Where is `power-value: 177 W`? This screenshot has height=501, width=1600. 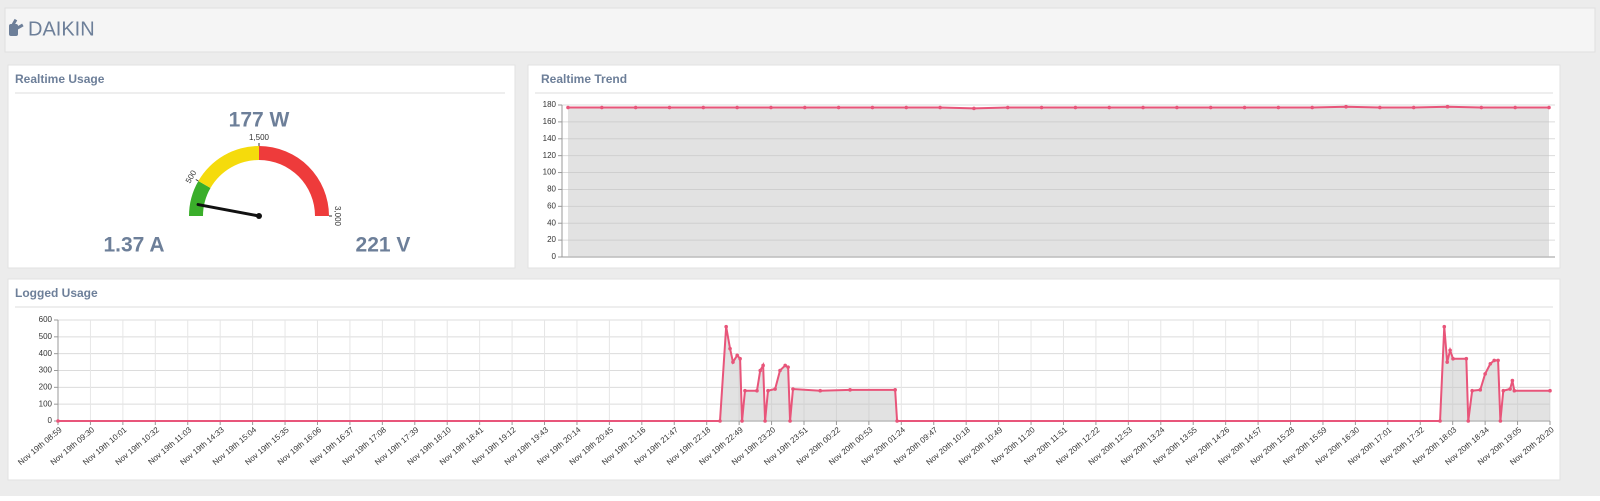
power-value: 177 W is located at coordinates (259, 120).